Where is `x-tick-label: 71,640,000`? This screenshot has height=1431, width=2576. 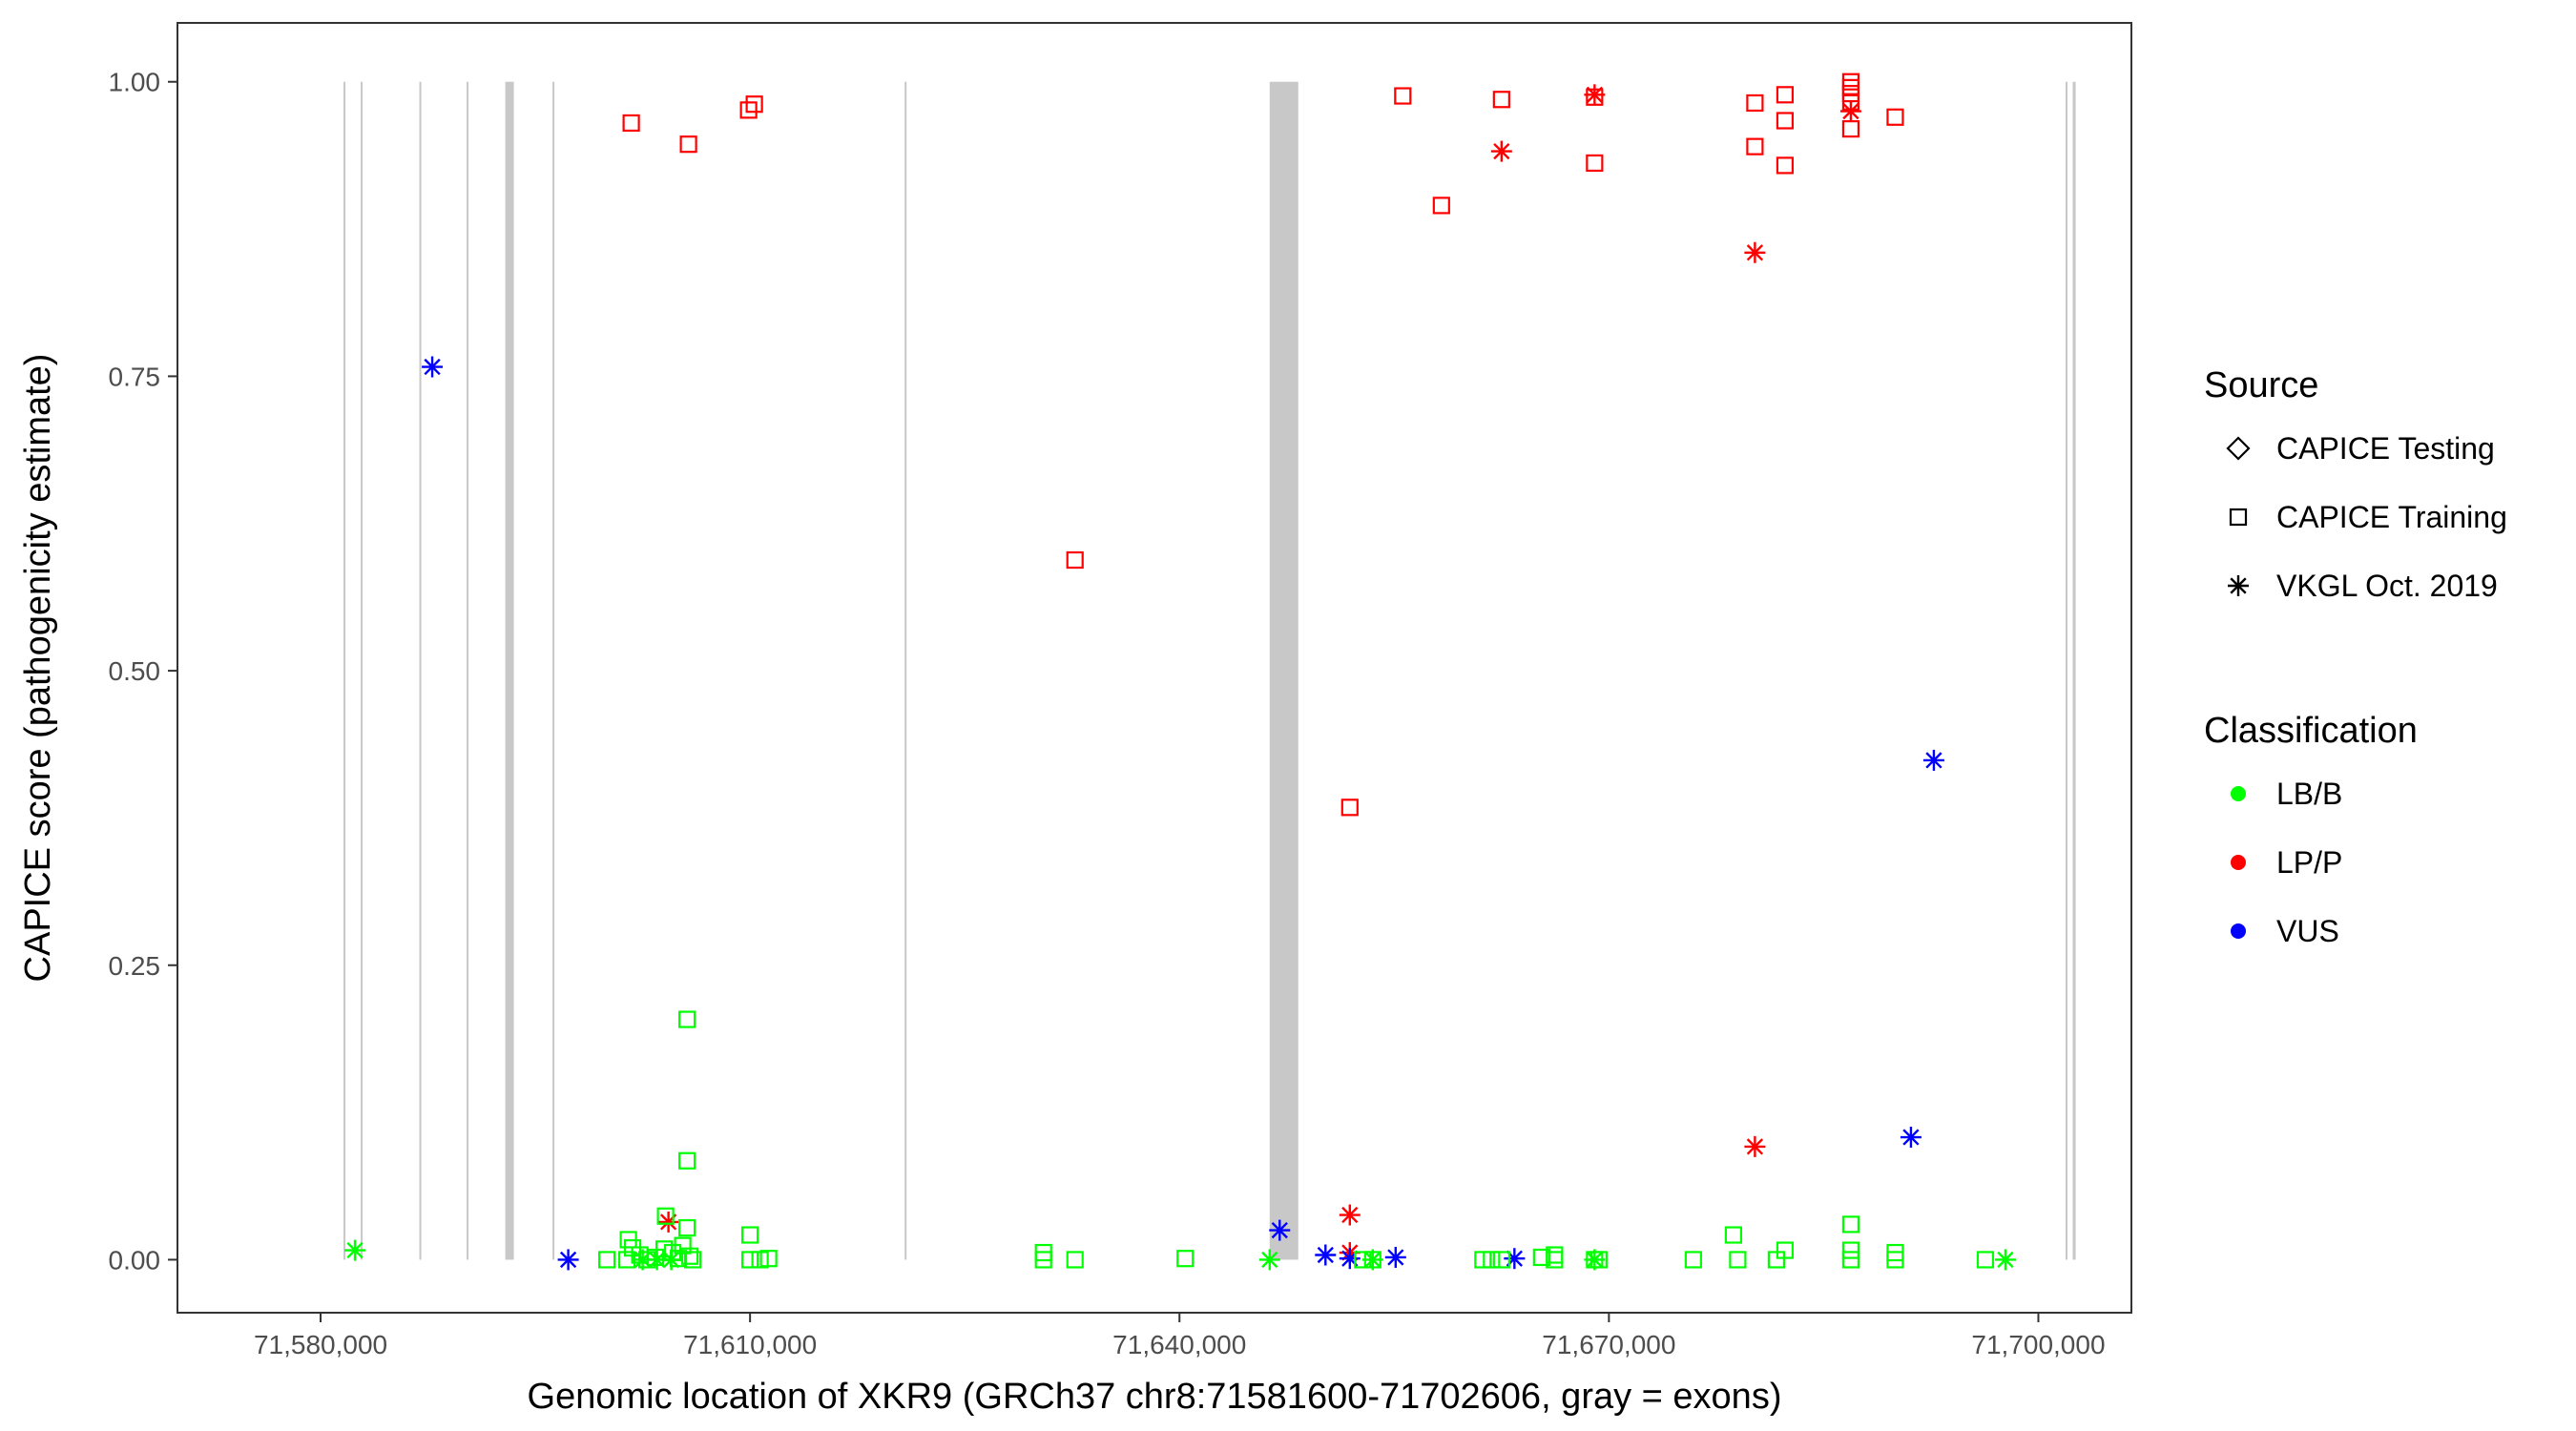 x-tick-label: 71,640,000 is located at coordinates (1179, 1344).